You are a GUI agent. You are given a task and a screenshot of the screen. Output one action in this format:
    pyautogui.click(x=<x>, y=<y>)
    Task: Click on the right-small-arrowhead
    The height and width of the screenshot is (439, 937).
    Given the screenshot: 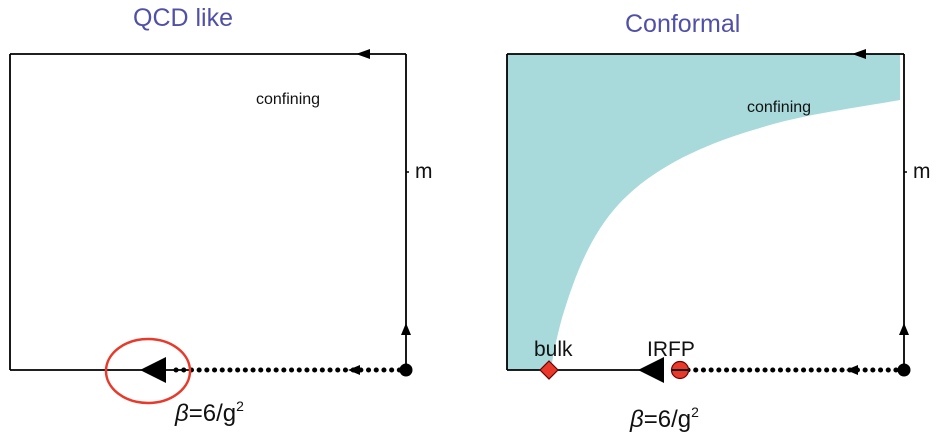 What is the action you would take?
    pyautogui.click(x=852, y=370)
    